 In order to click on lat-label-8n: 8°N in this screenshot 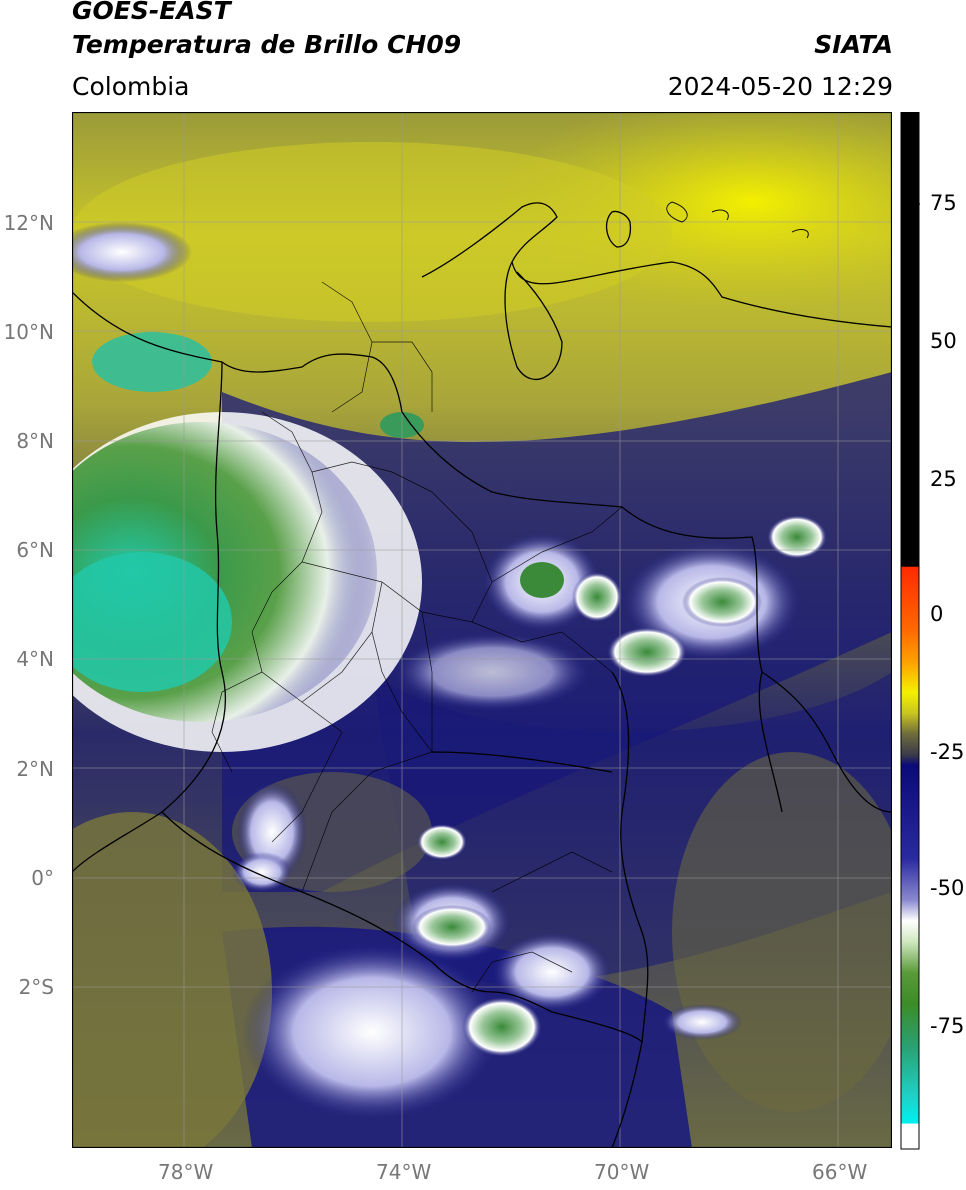, I will do `click(35, 441)`.